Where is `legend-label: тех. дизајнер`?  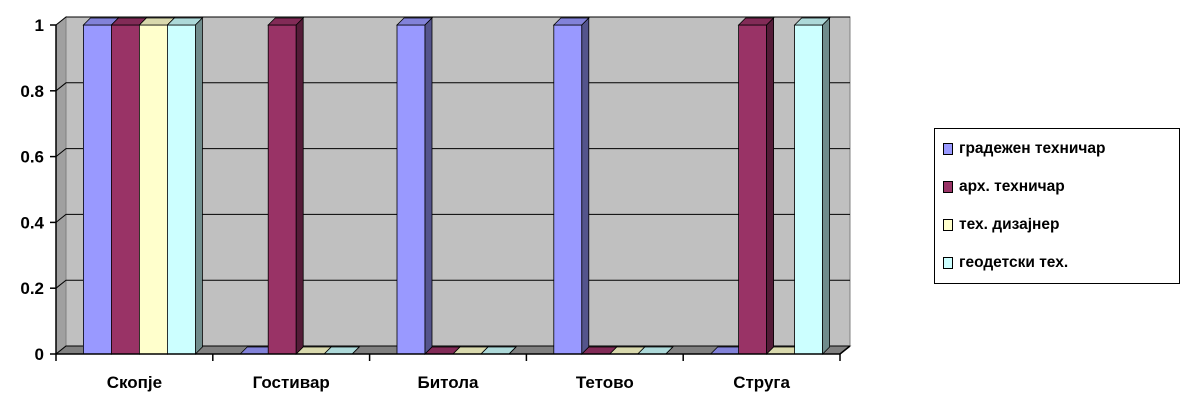 legend-label: тех. дизајнер is located at coordinates (1009, 224).